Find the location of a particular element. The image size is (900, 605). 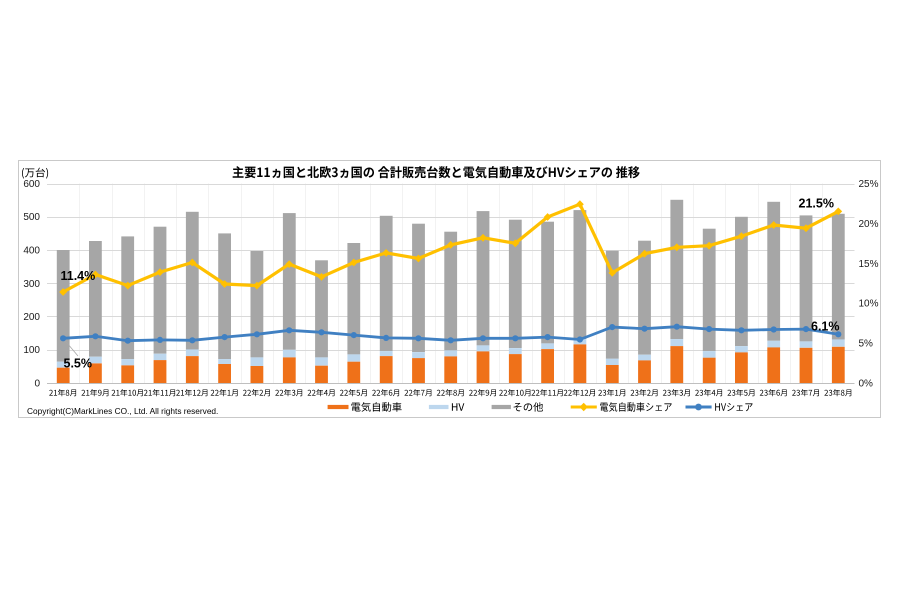

svg-text: 100 is located at coordinates (31, 350).